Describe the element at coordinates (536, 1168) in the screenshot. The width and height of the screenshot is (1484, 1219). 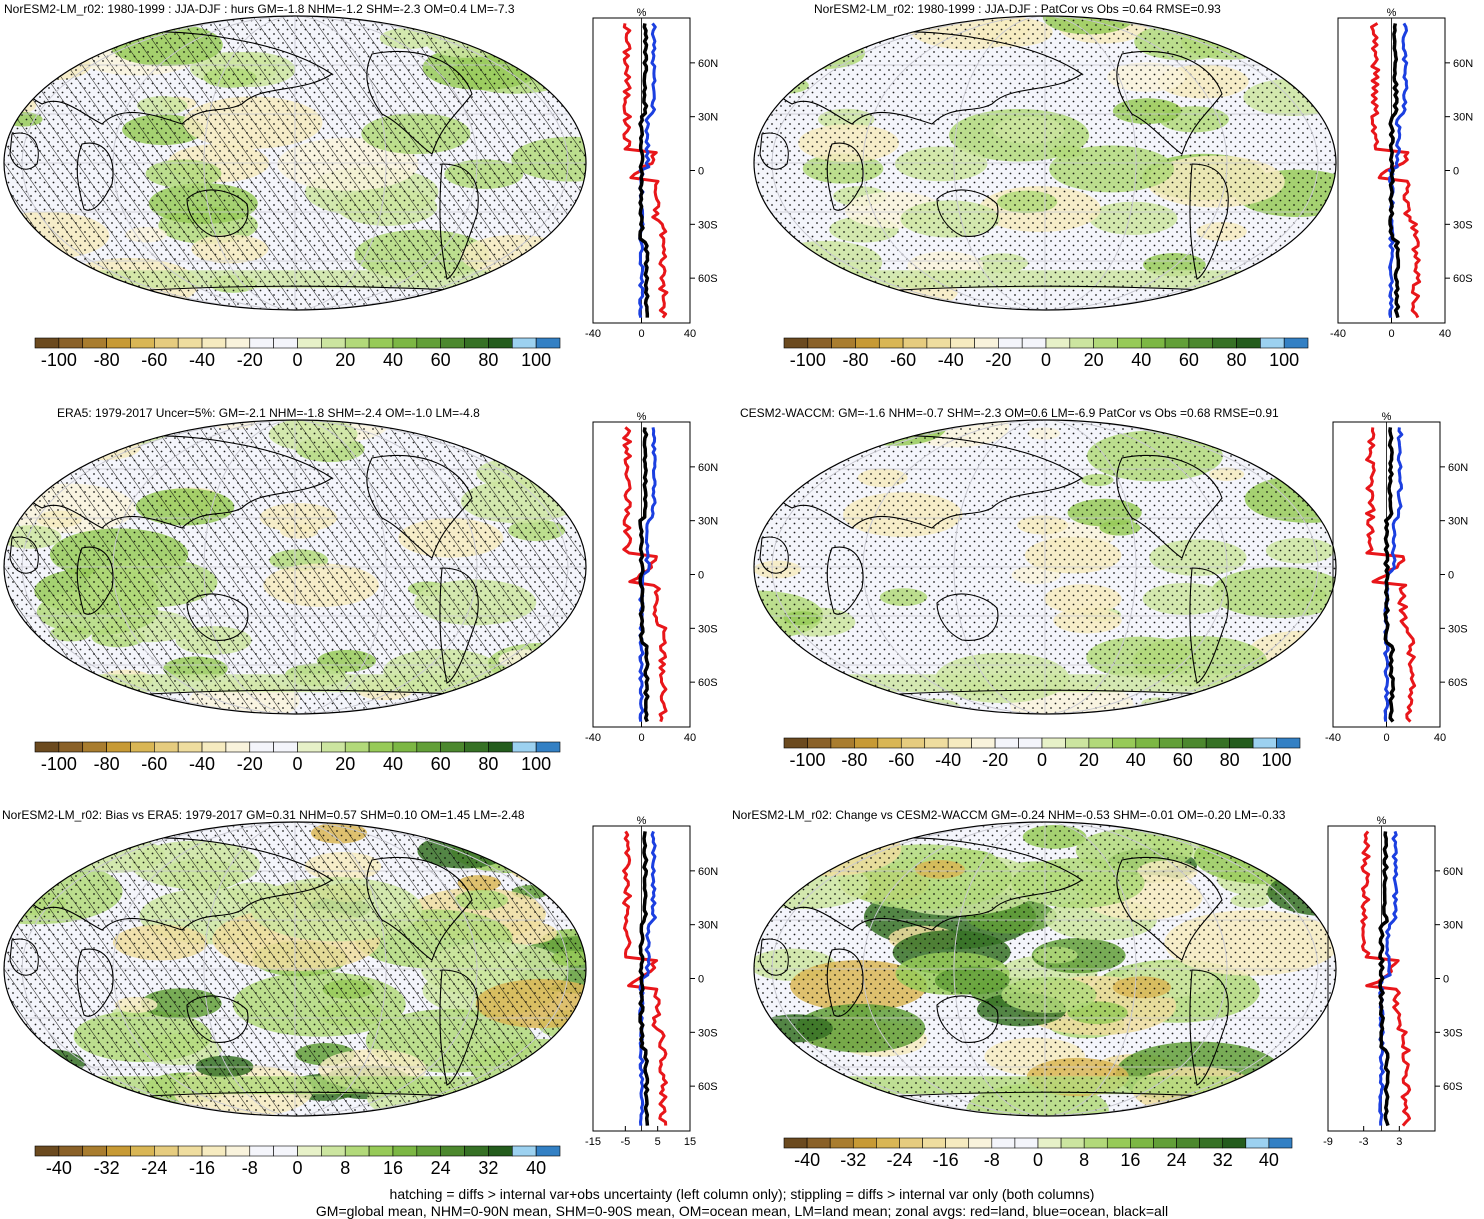
I see `colorbar-tick-label: 40` at that location.